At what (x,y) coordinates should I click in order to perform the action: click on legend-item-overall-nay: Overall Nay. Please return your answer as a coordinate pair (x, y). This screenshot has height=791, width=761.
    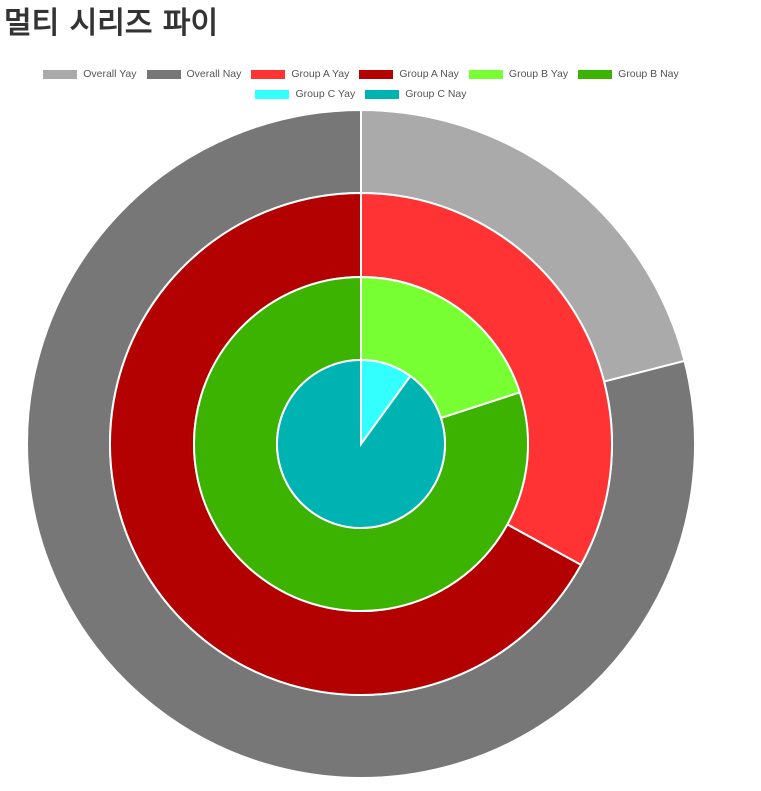
    Looking at the image, I should click on (194, 74).